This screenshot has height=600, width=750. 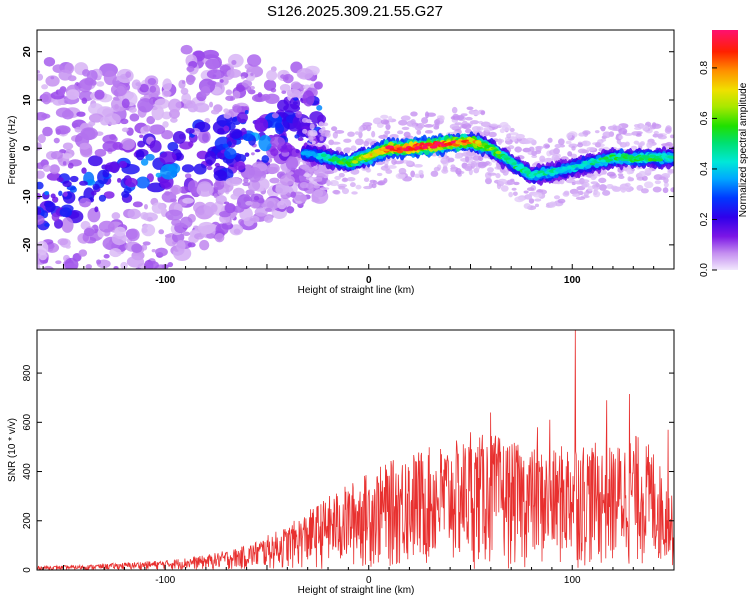 I want to click on colorbar-gradient, so click(x=725, y=150).